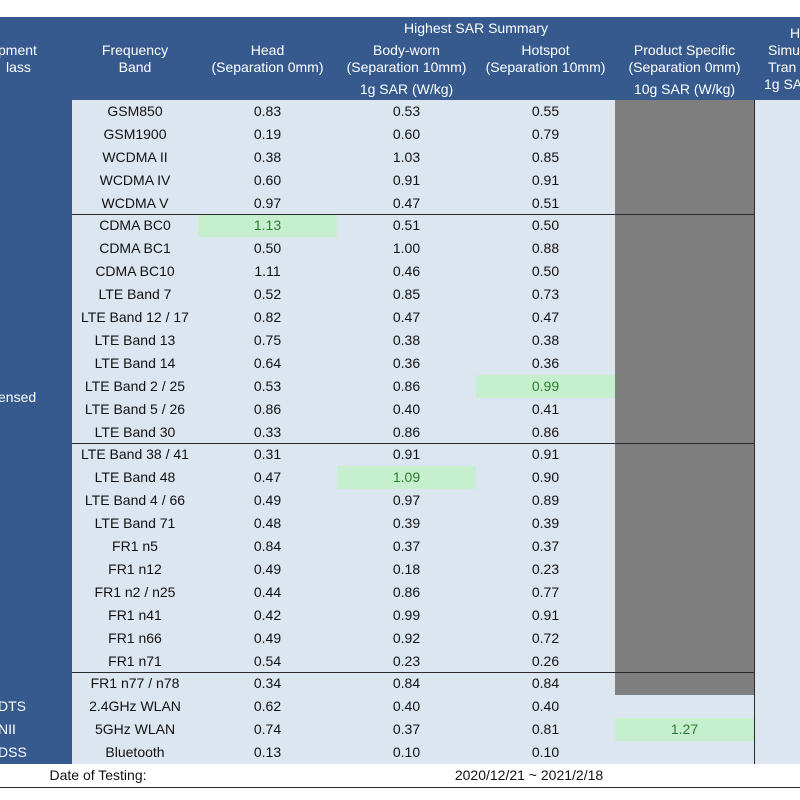  Describe the element at coordinates (795, 32) in the screenshot. I see `cell-text: H` at that location.